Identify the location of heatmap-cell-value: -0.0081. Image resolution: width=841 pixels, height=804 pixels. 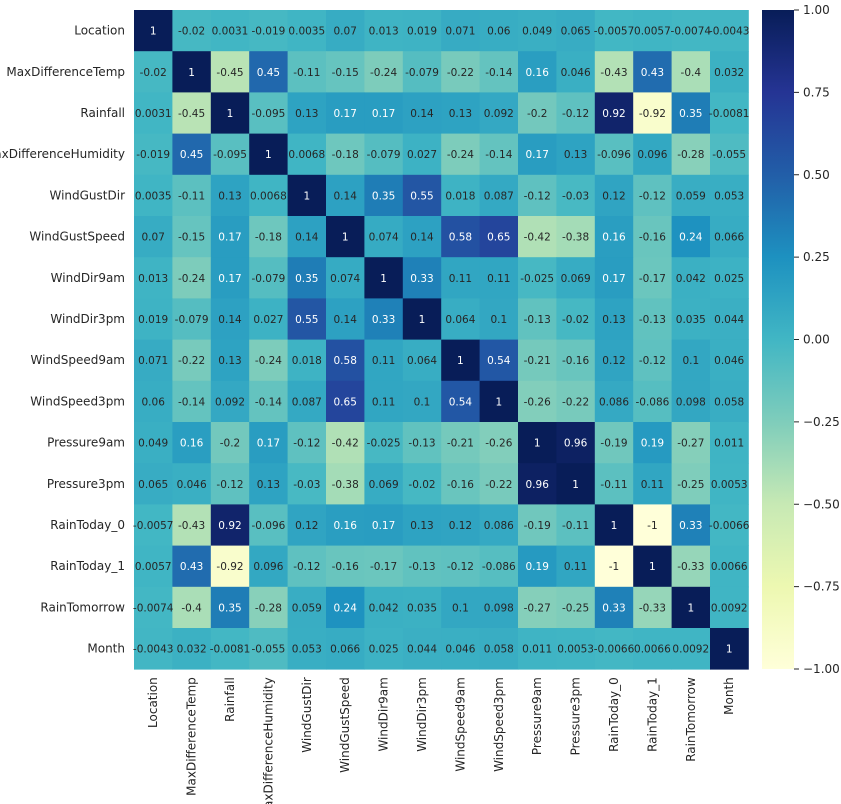
(729, 114).